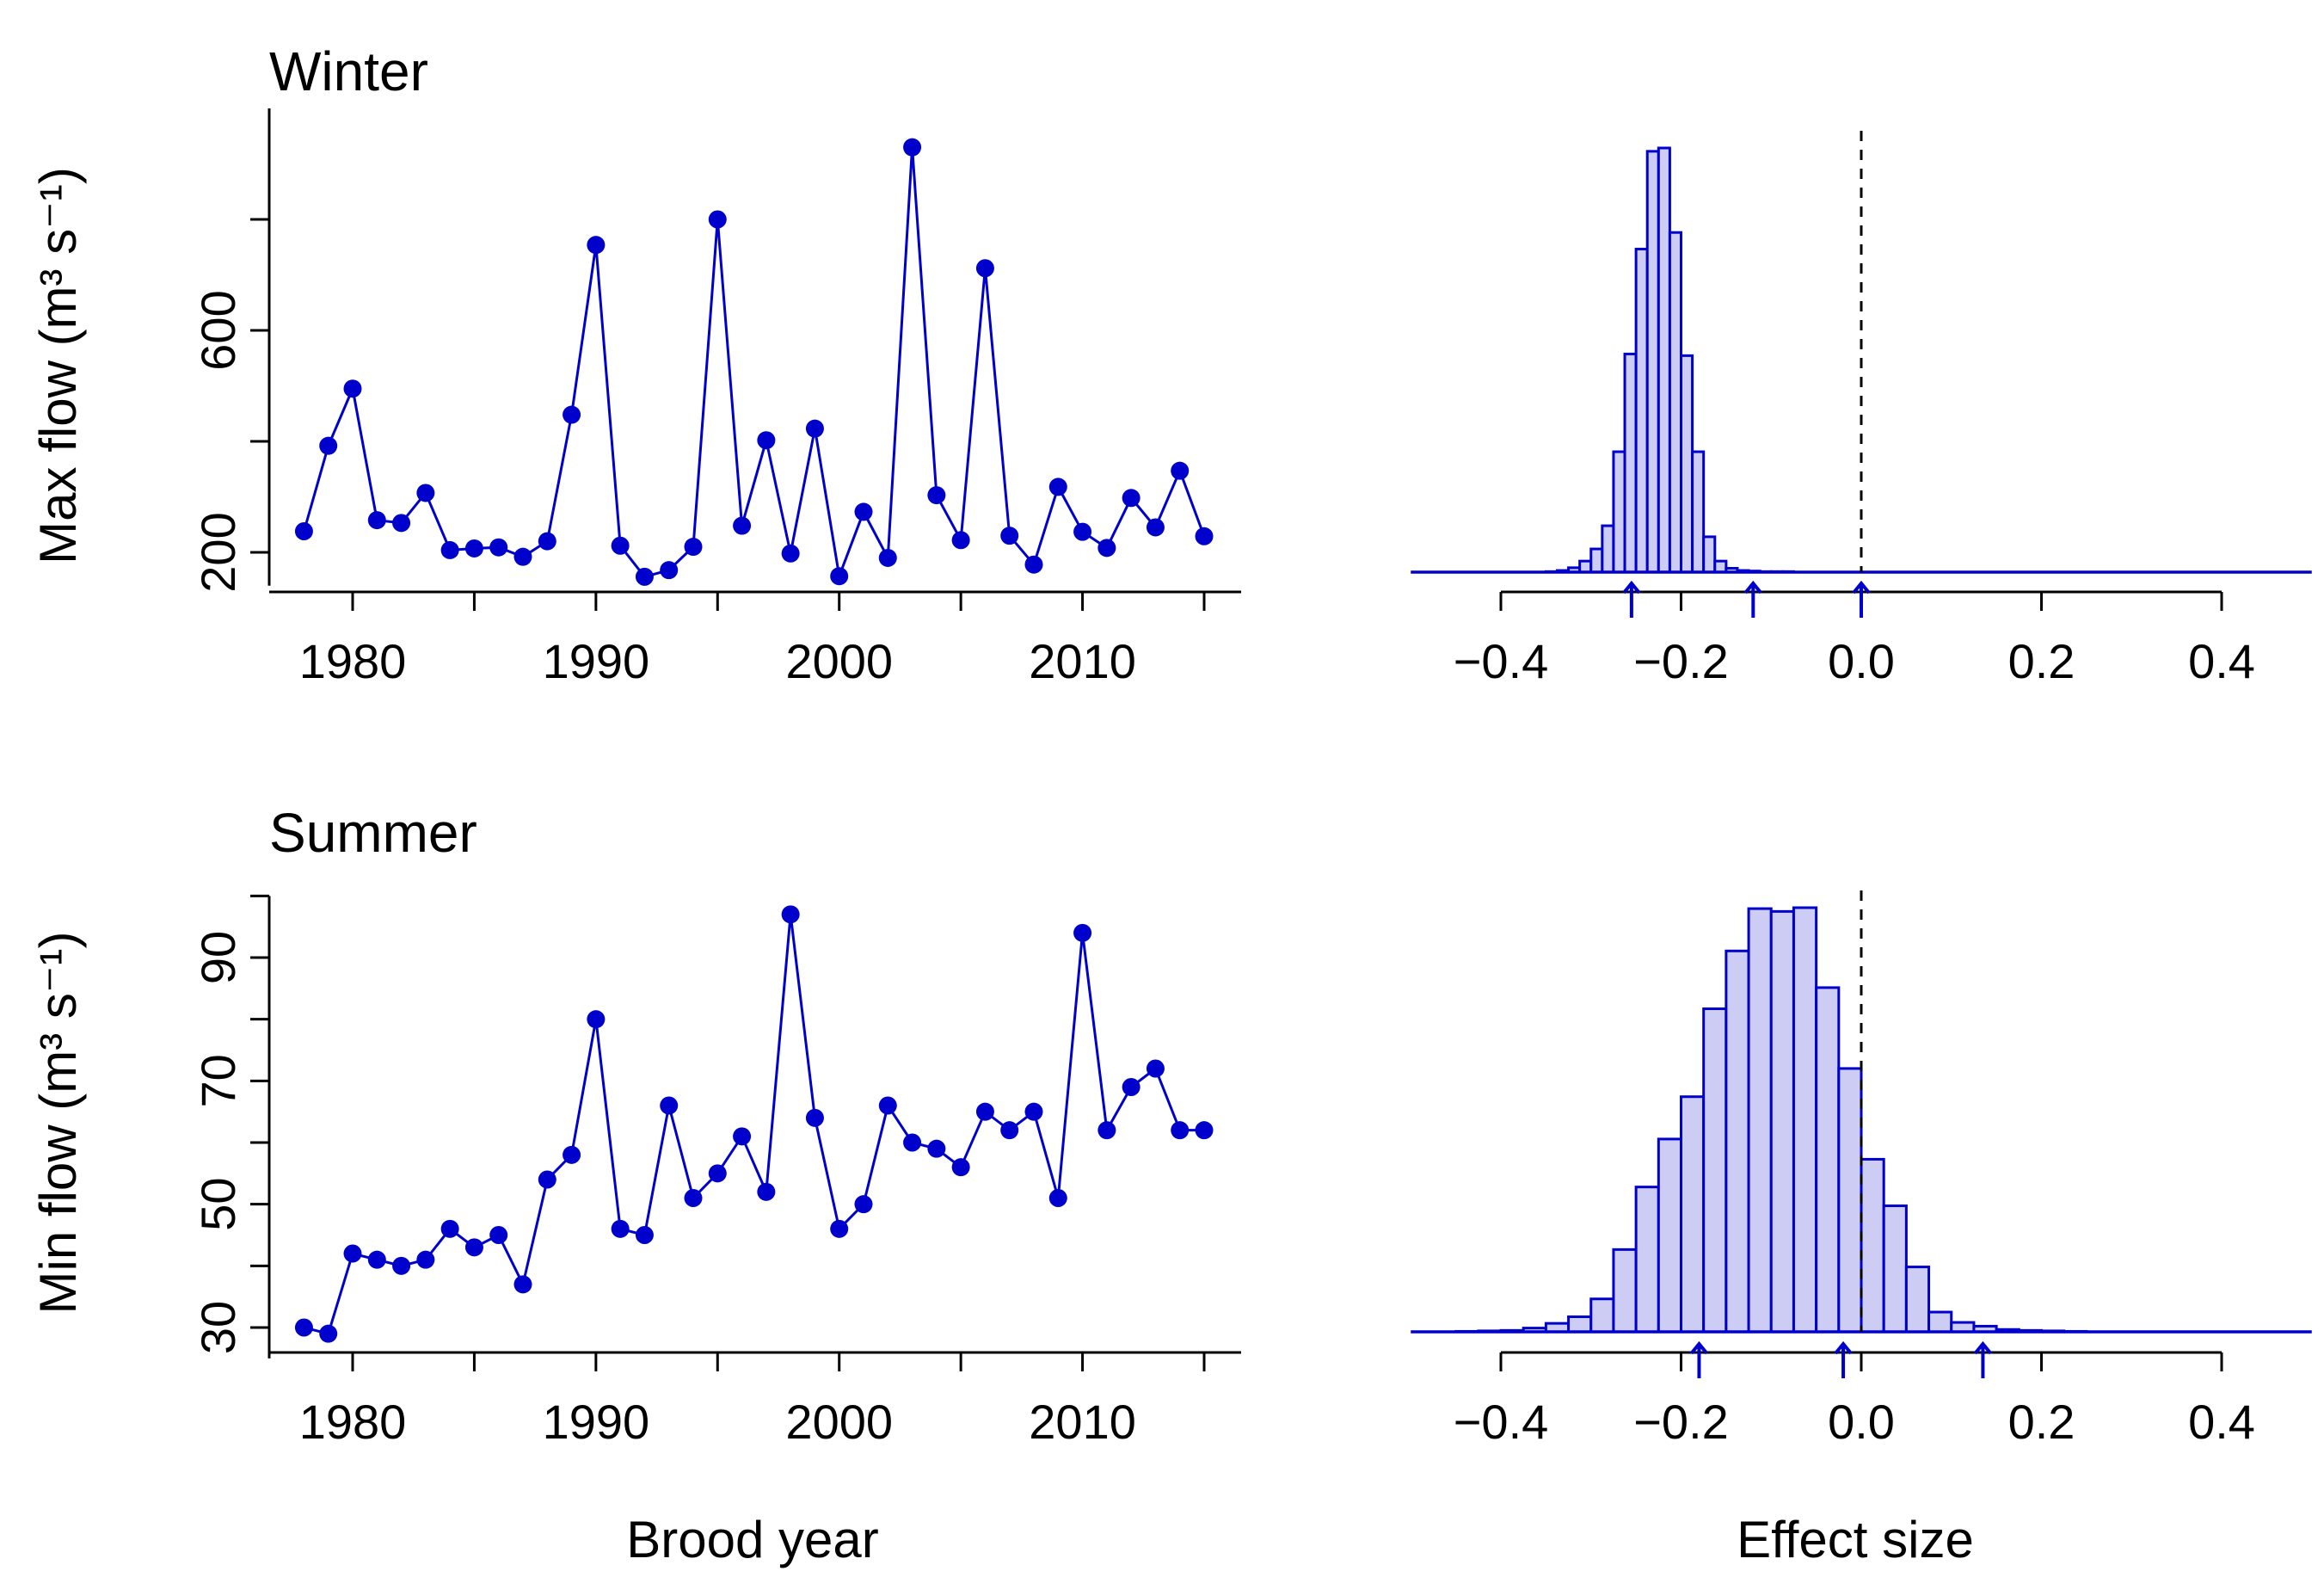 Image resolution: width=2324 pixels, height=1571 pixels. What do you see at coordinates (58, 1123) in the screenshot?
I see `summer-ylabel: Min flow (m³ s⁻¹)` at bounding box center [58, 1123].